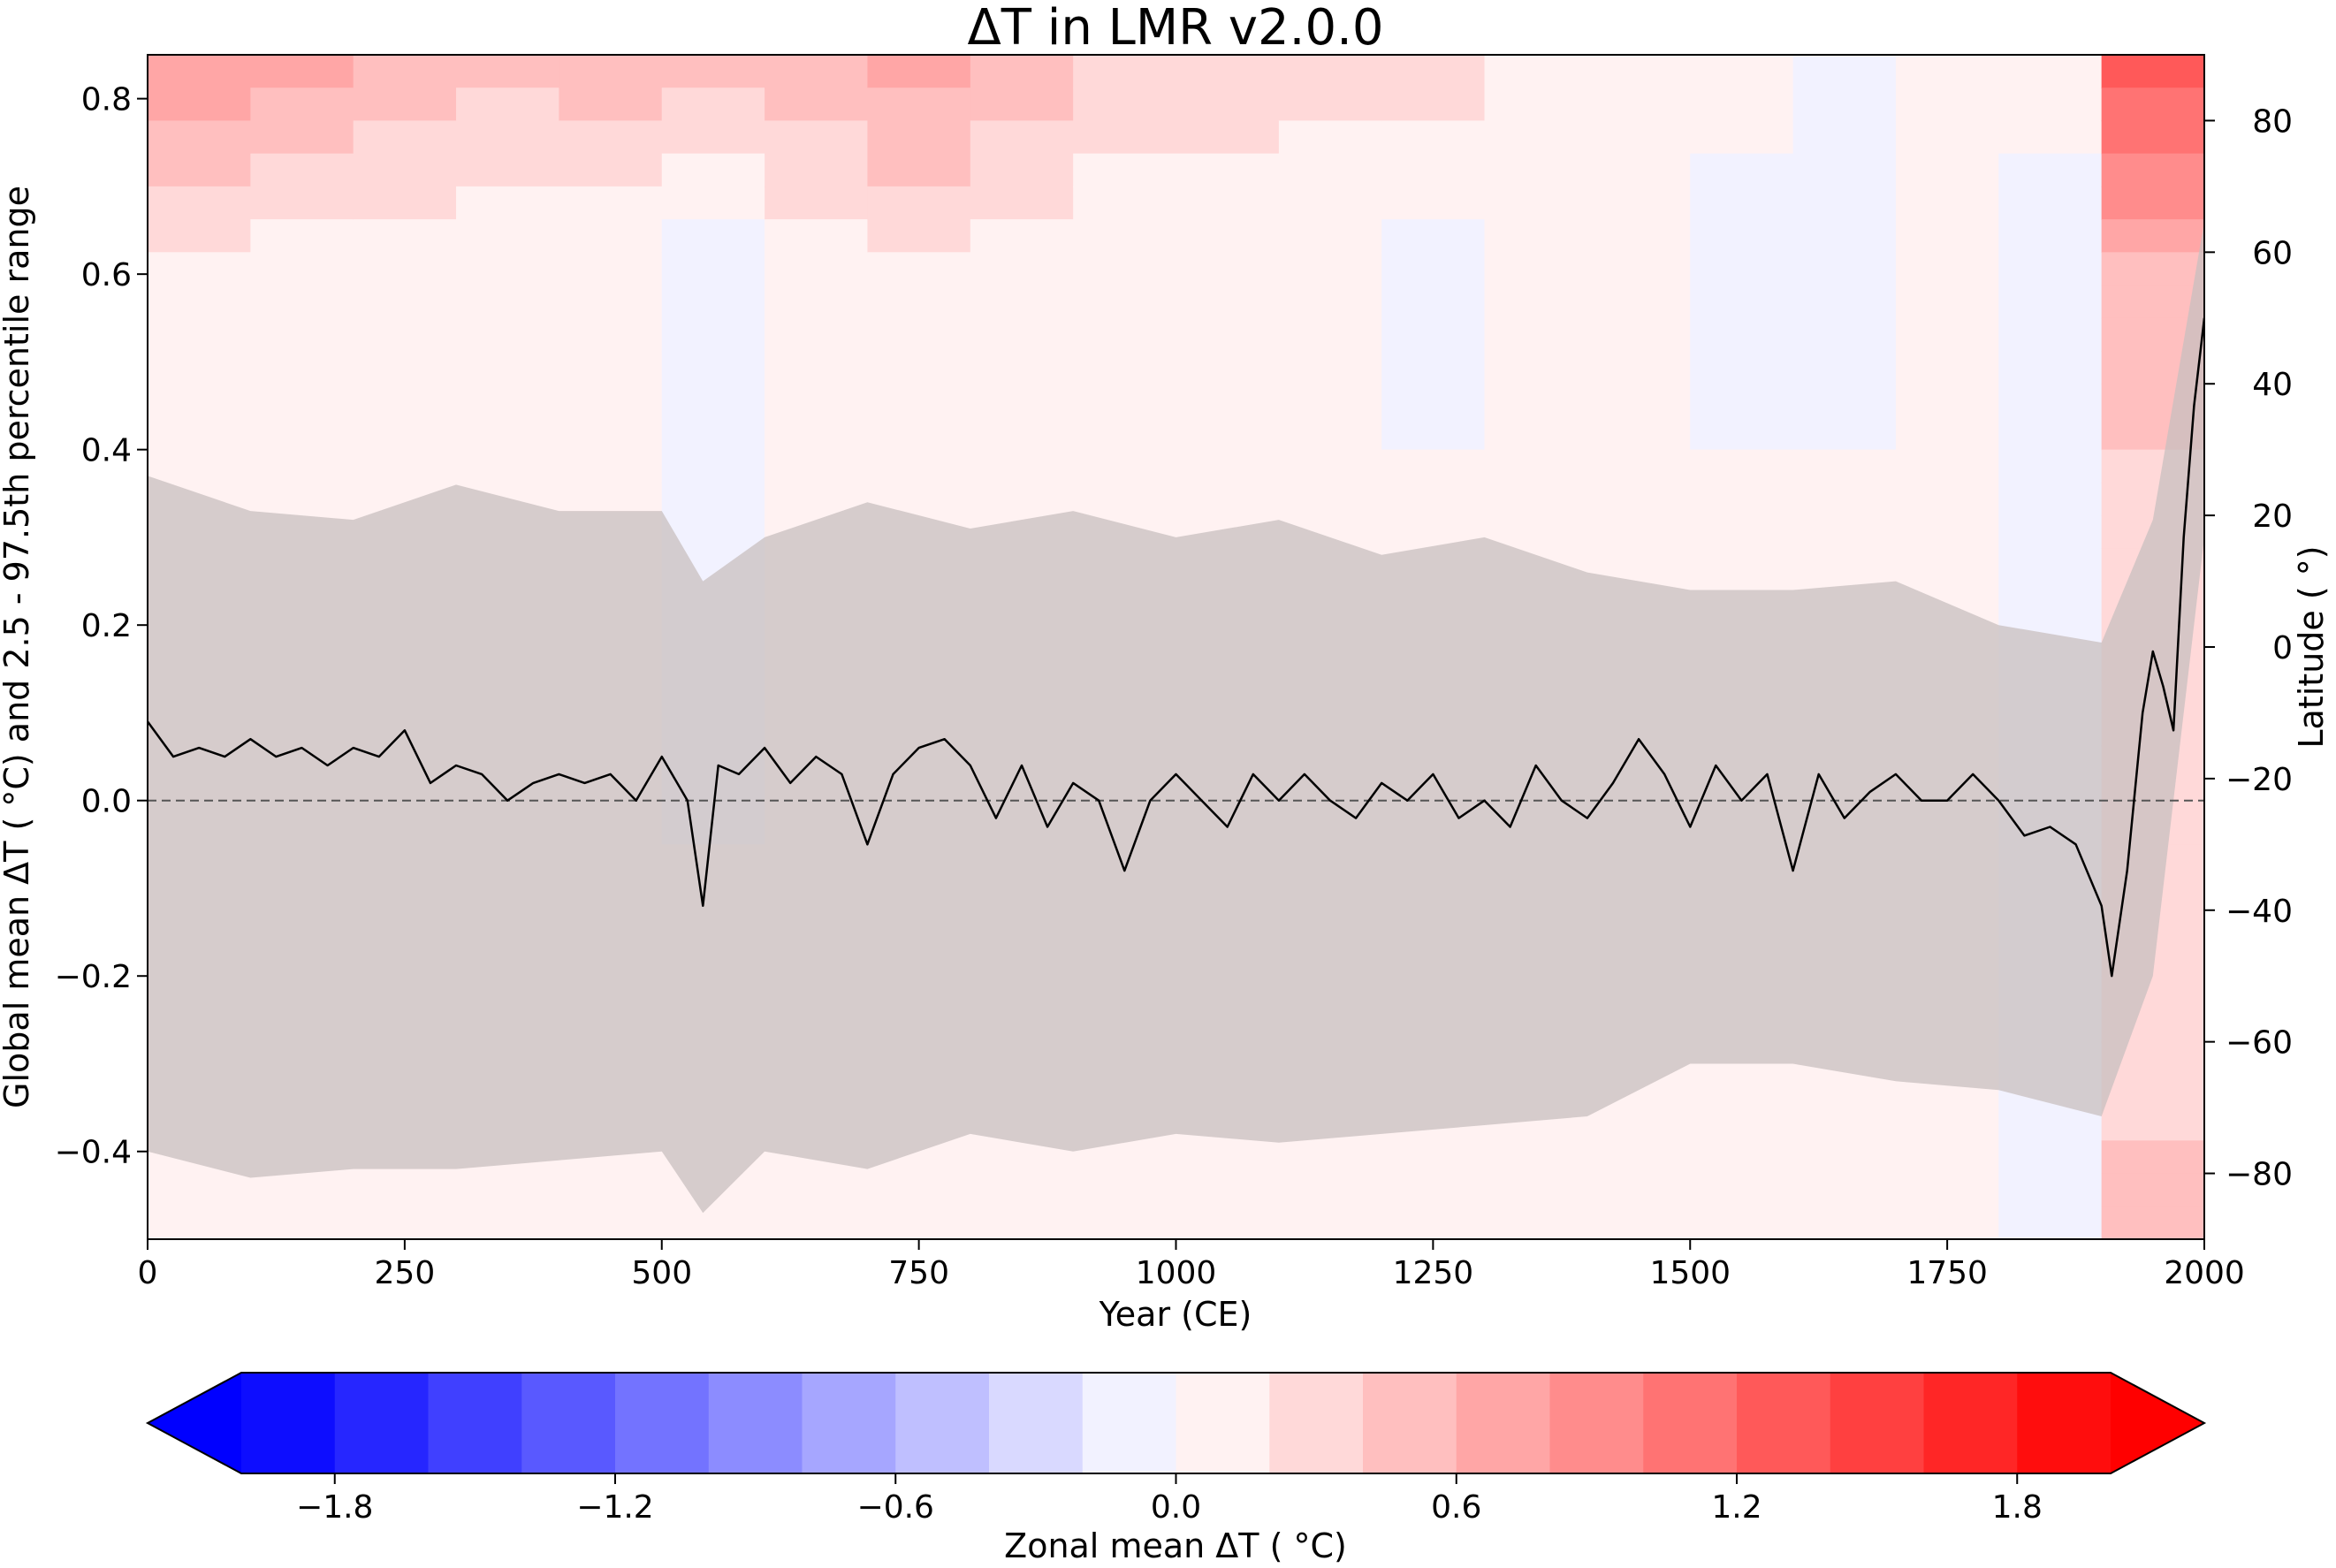 The image size is (2336, 1568). What do you see at coordinates (2273, 385) in the screenshot?
I see `y2-tick-label: 40` at bounding box center [2273, 385].